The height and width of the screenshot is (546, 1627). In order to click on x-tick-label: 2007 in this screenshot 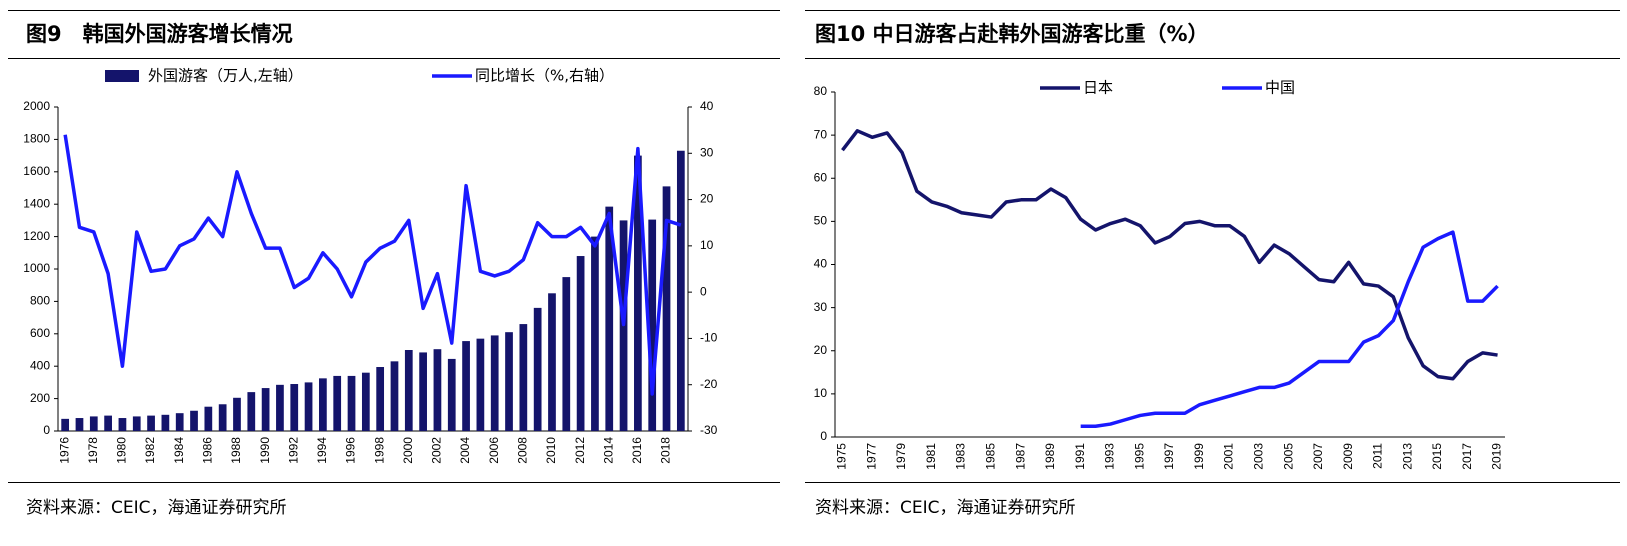, I will do `click(1318, 456)`.